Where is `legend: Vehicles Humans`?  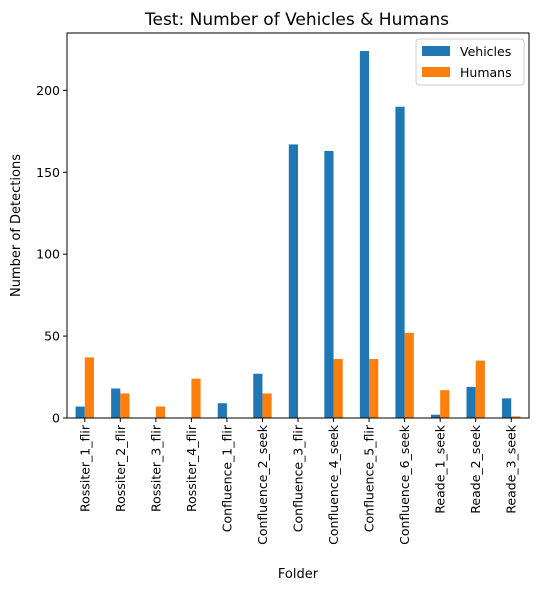 legend: Vehicles Humans is located at coordinates (470, 62).